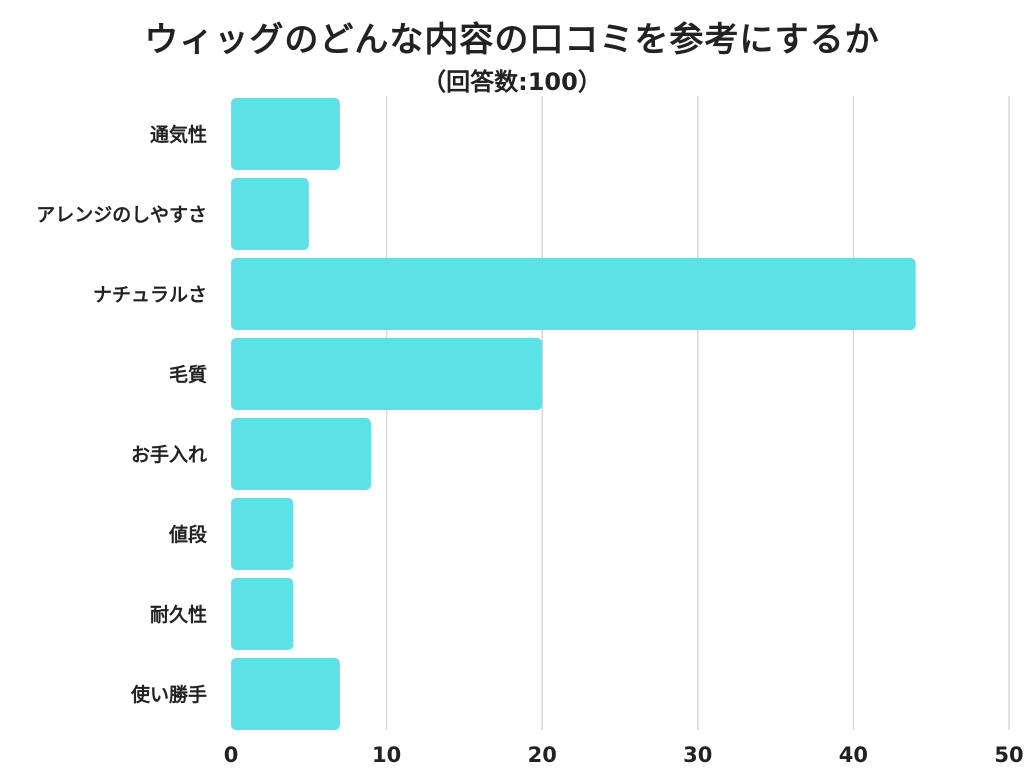  Describe the element at coordinates (386, 755) in the screenshot. I see `x-tick-label: 10` at that location.